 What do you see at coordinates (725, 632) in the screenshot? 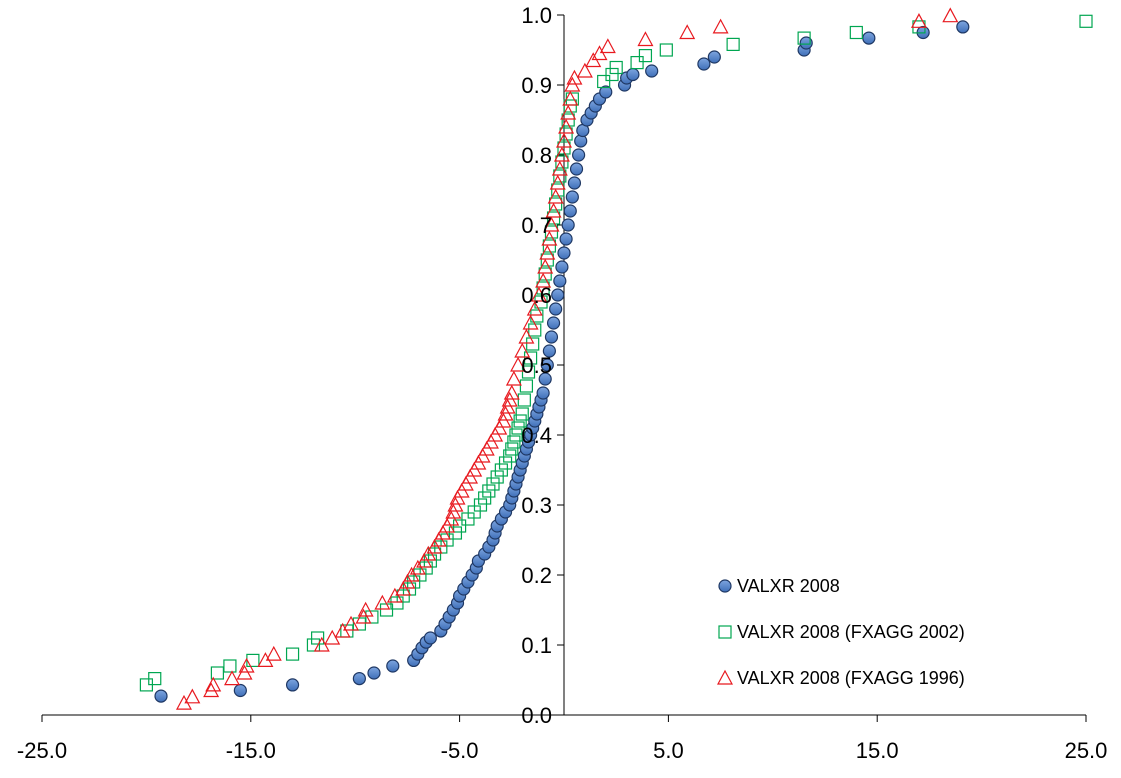
I see `legend-square-icon` at bounding box center [725, 632].